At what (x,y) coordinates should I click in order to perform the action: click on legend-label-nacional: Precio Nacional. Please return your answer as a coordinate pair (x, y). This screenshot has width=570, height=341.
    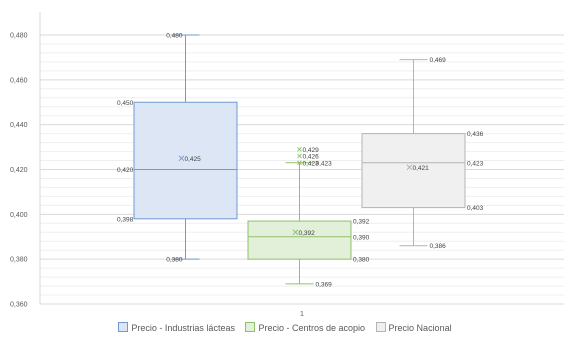
    Looking at the image, I should click on (420, 328).